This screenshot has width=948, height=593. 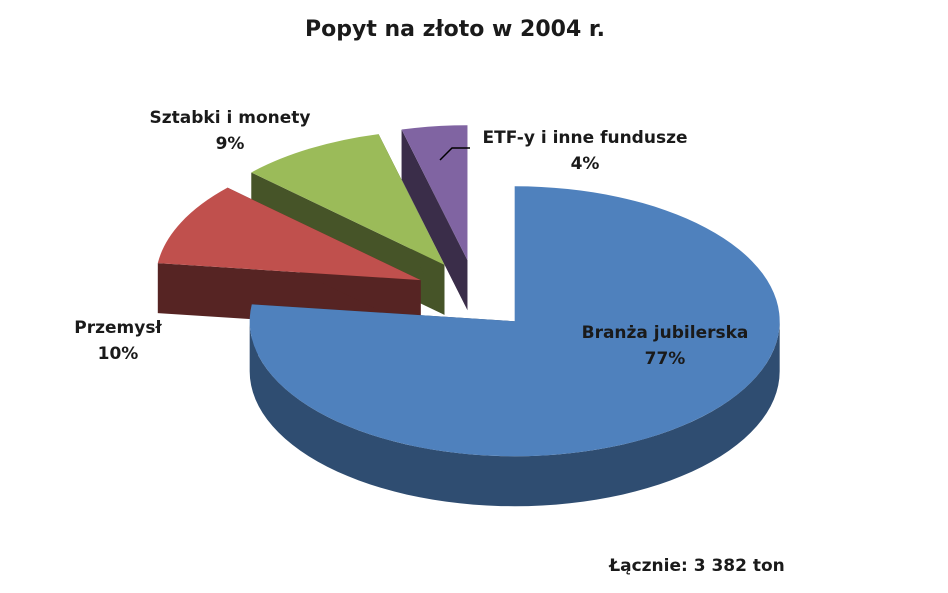 I want to click on value-label: 10%, so click(x=118, y=354).